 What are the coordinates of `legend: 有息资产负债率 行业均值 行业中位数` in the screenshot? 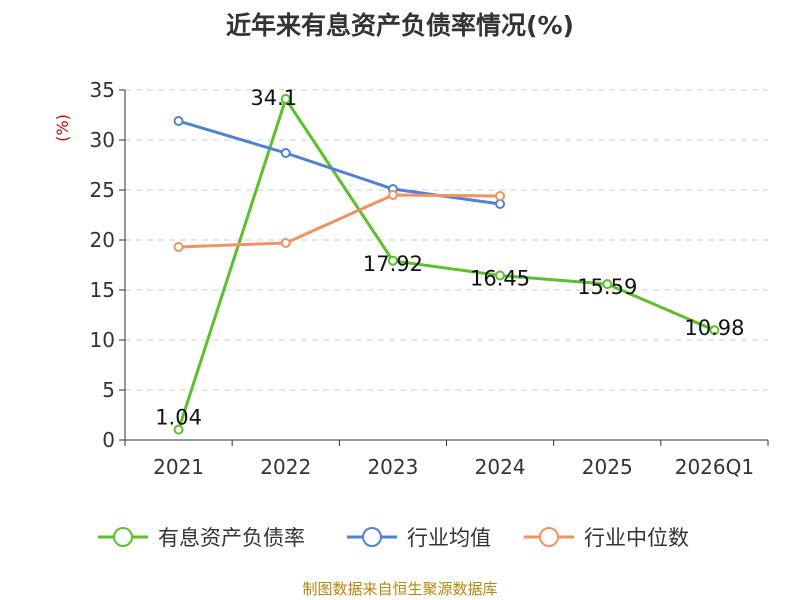 It's located at (393, 538).